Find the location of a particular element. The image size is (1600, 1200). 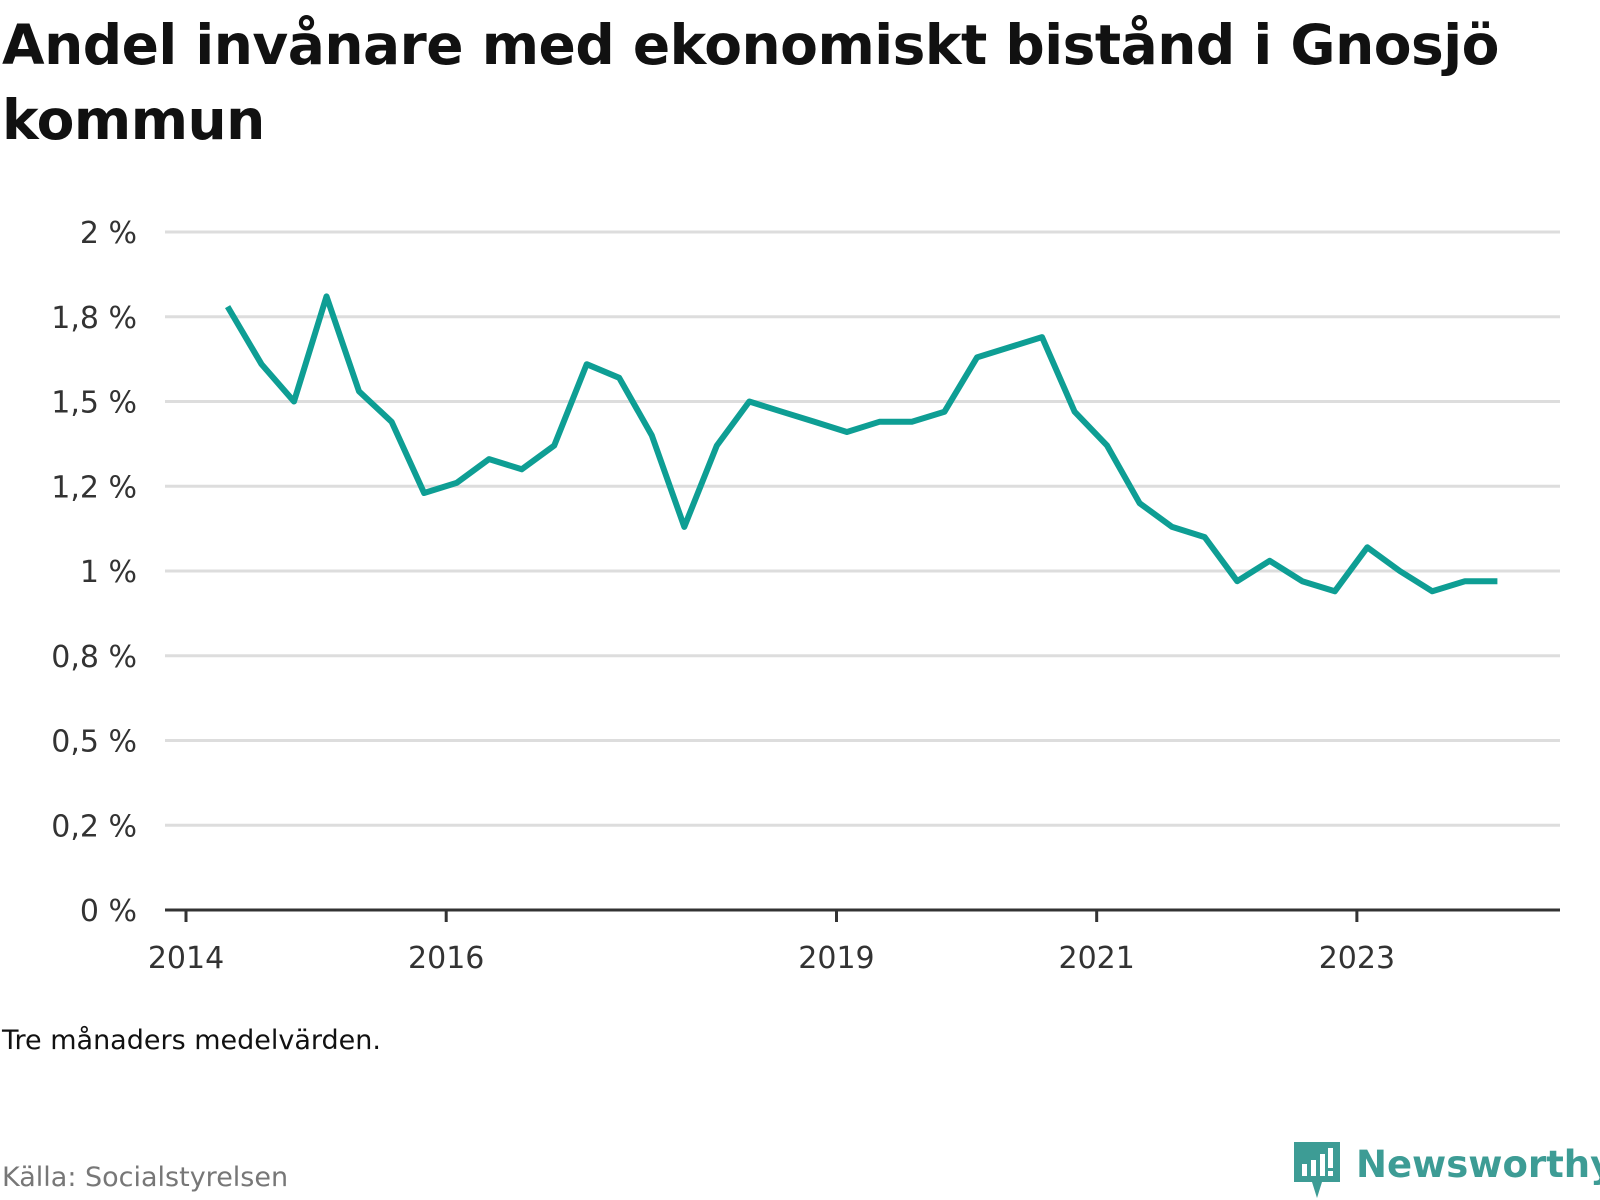

x-axis: 2014 2016 2019 2021 2023 is located at coordinates (854, 942).